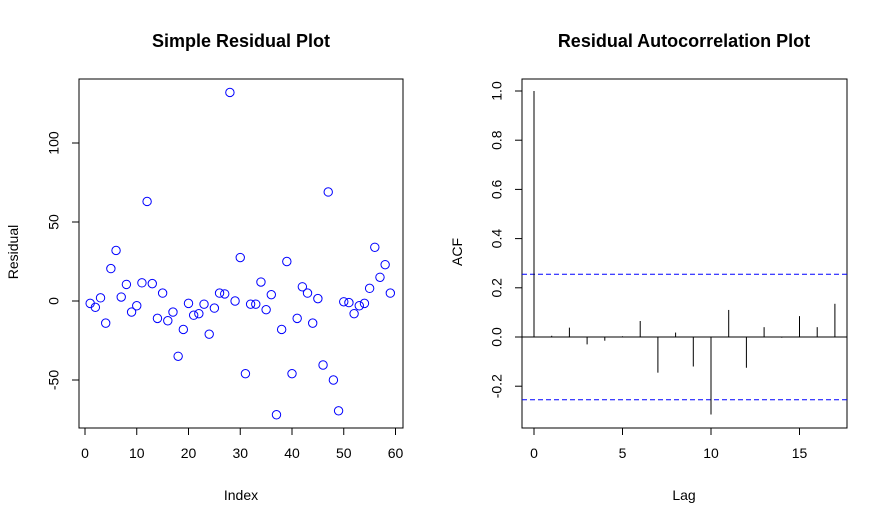 The height and width of the screenshot is (526, 887). What do you see at coordinates (292, 453) in the screenshot?
I see `scatter-x-tick-label: 40` at bounding box center [292, 453].